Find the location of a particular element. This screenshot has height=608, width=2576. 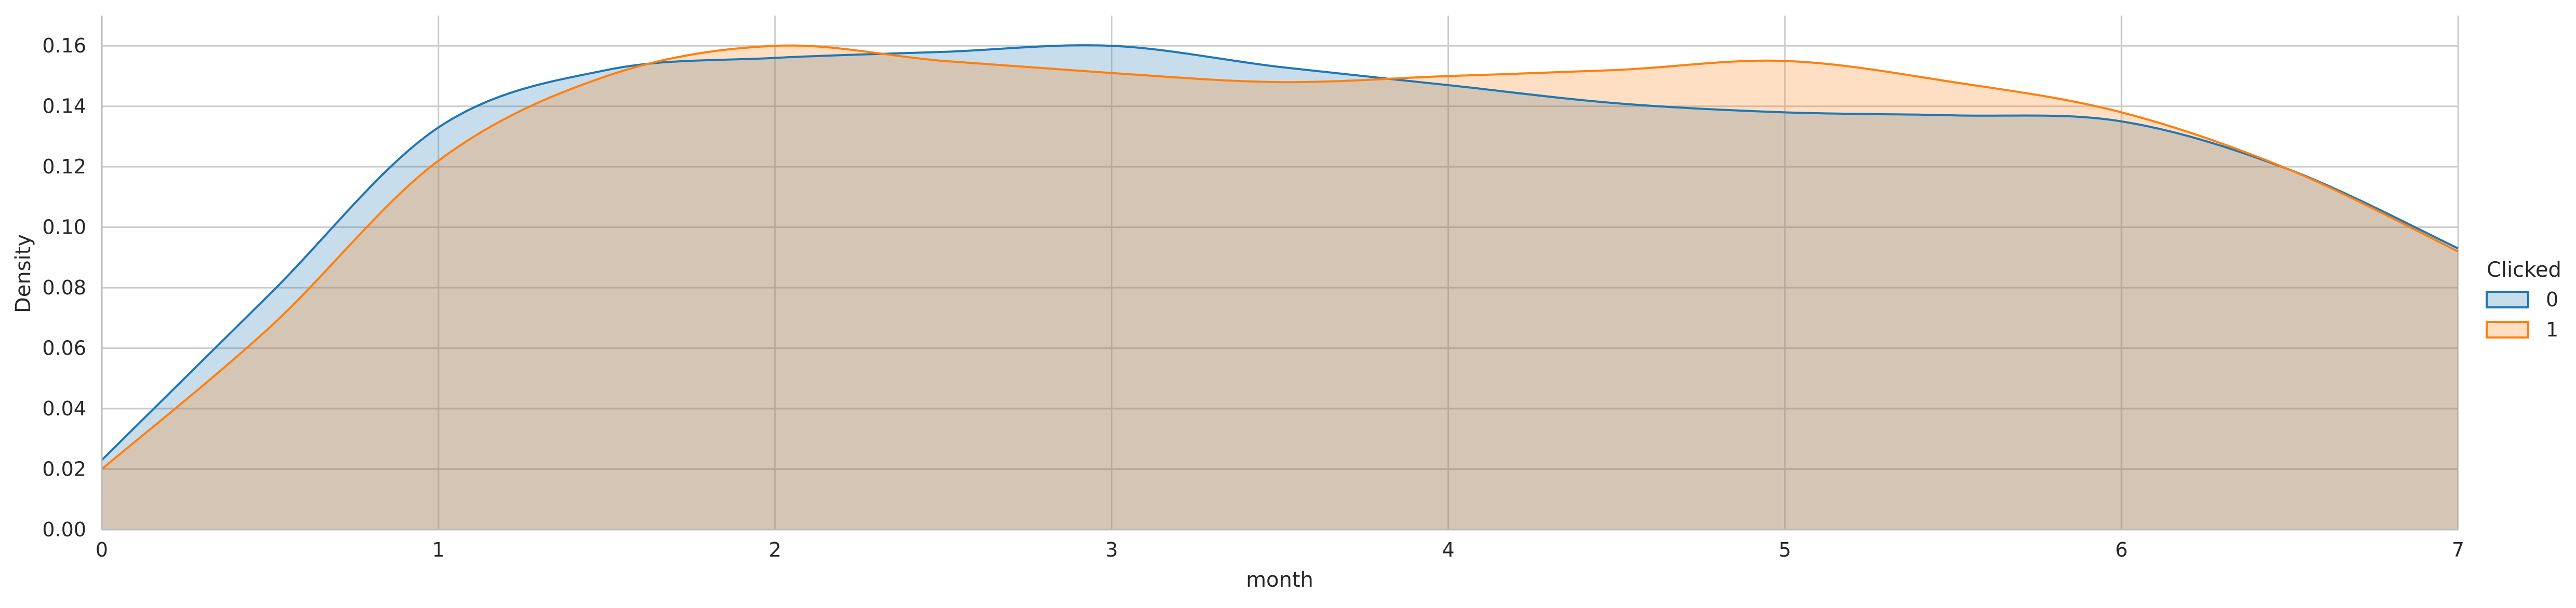

y-tick-label: 0.06 is located at coordinates (64, 348).